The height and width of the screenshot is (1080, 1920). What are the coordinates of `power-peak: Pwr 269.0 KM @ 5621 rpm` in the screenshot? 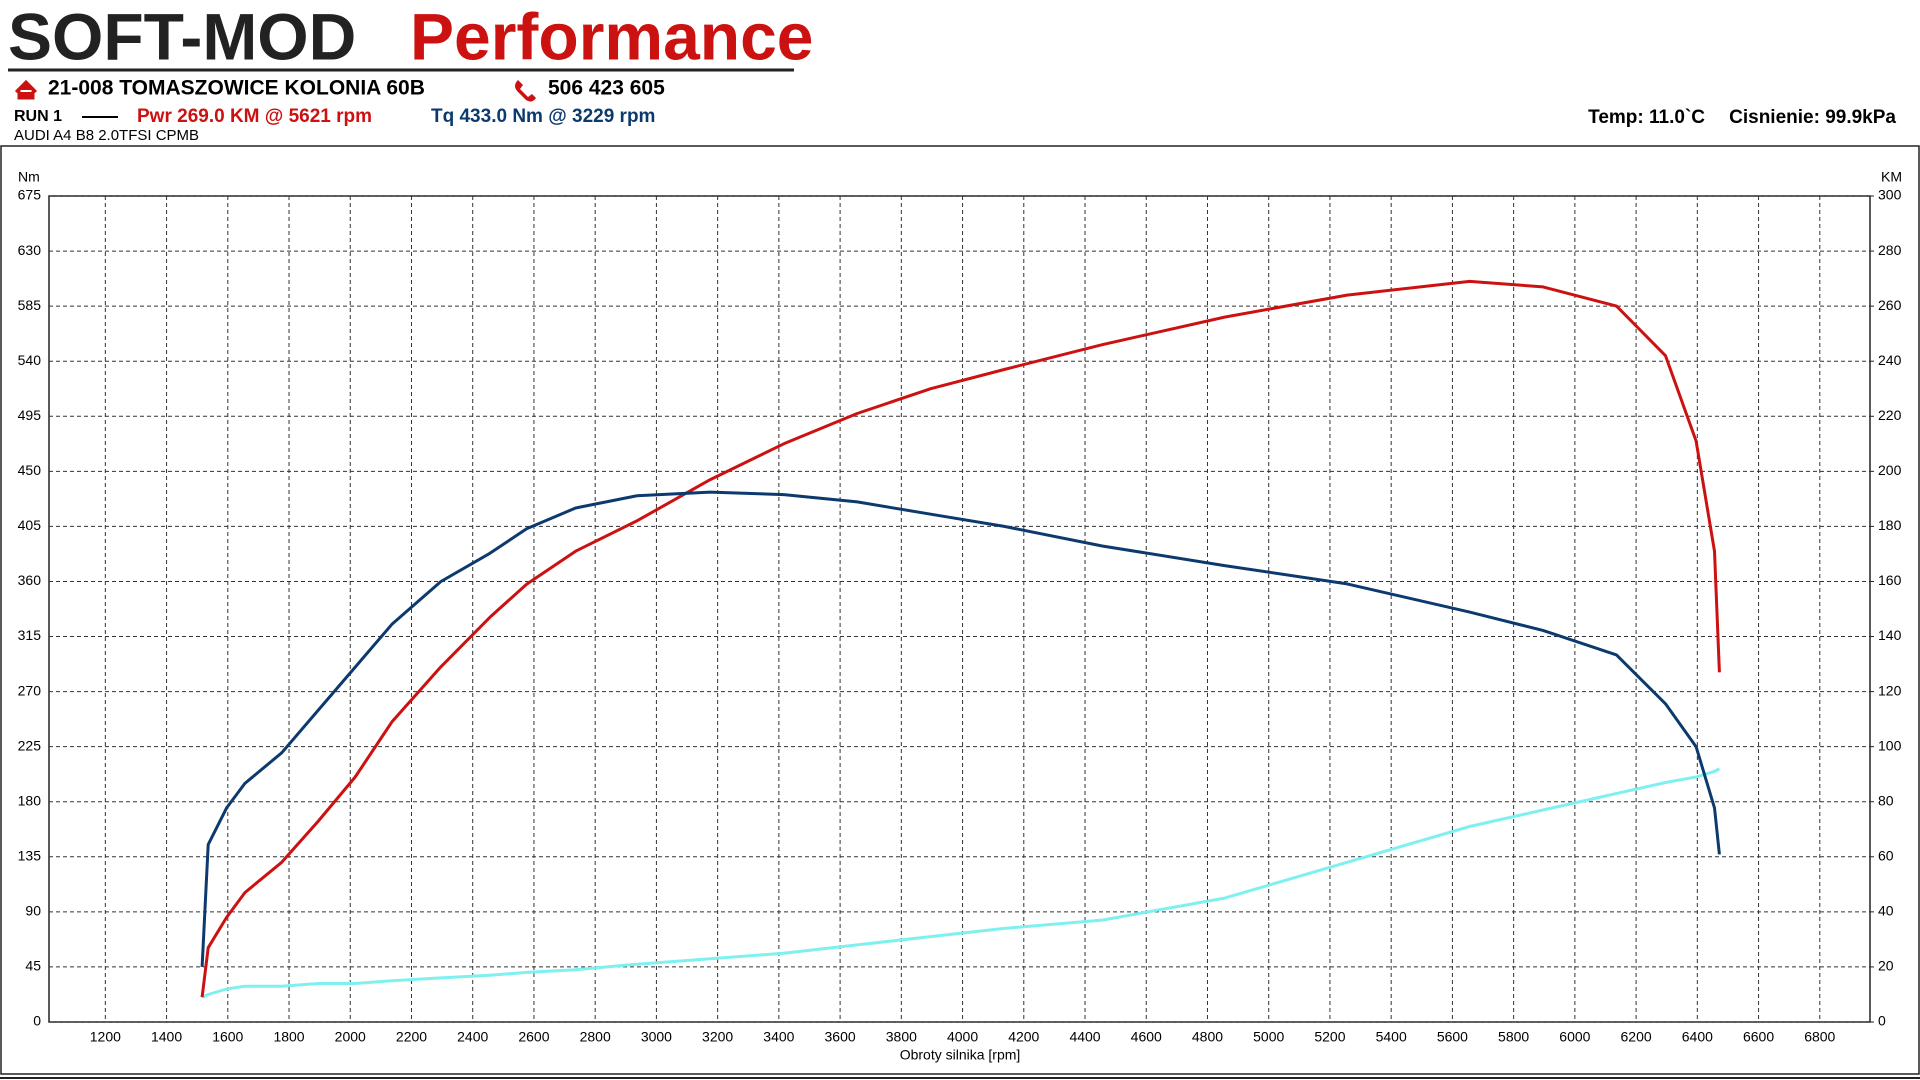 It's located at (254, 116).